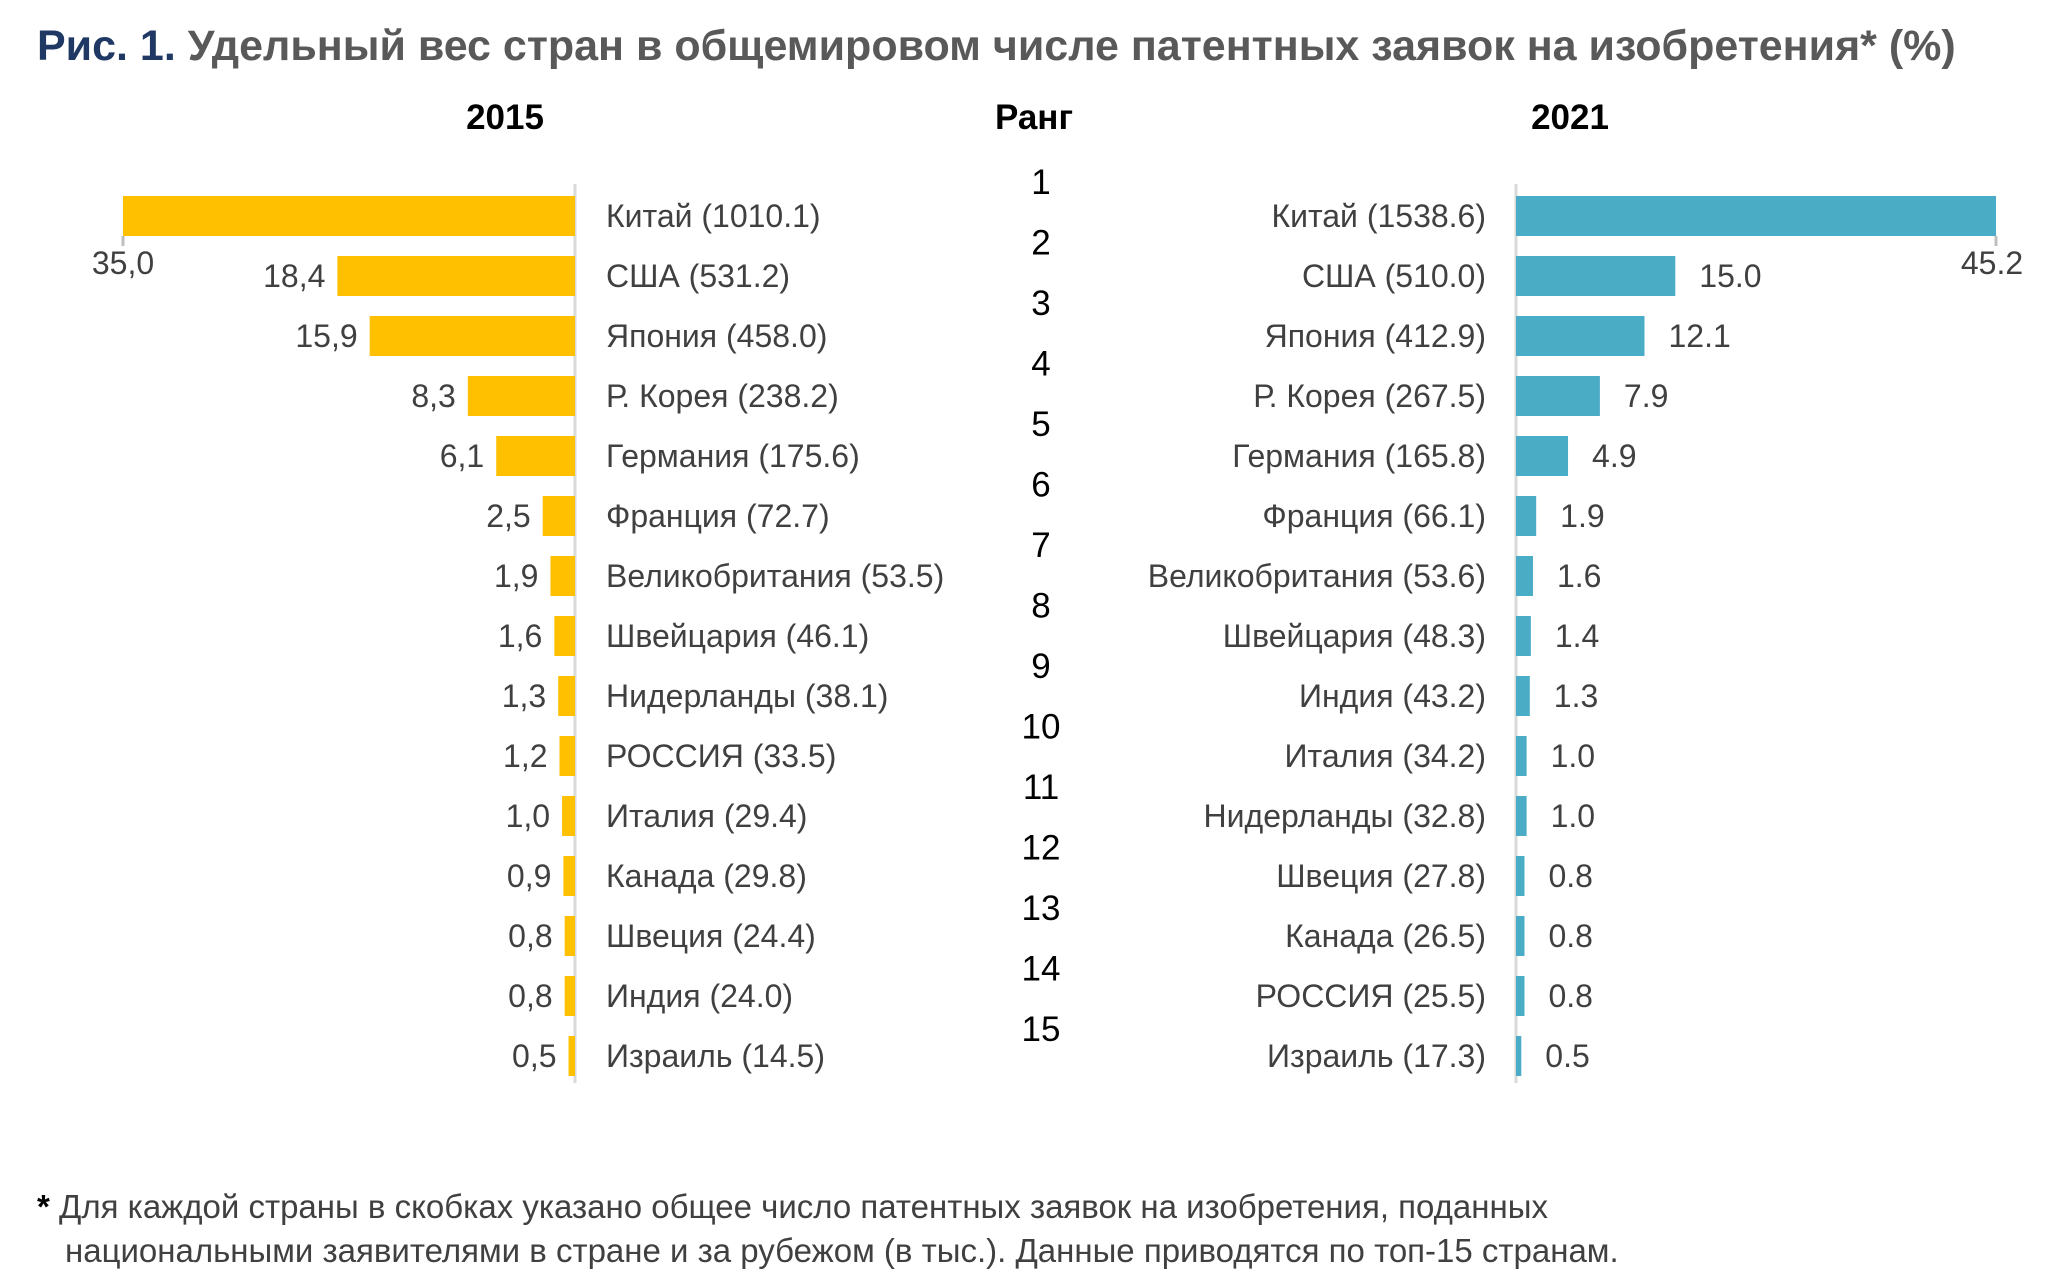 This screenshot has width=2051, height=1278. What do you see at coordinates (737, 636) in the screenshot?
I see `category-label-2015: Швейцария (46.1)` at bounding box center [737, 636].